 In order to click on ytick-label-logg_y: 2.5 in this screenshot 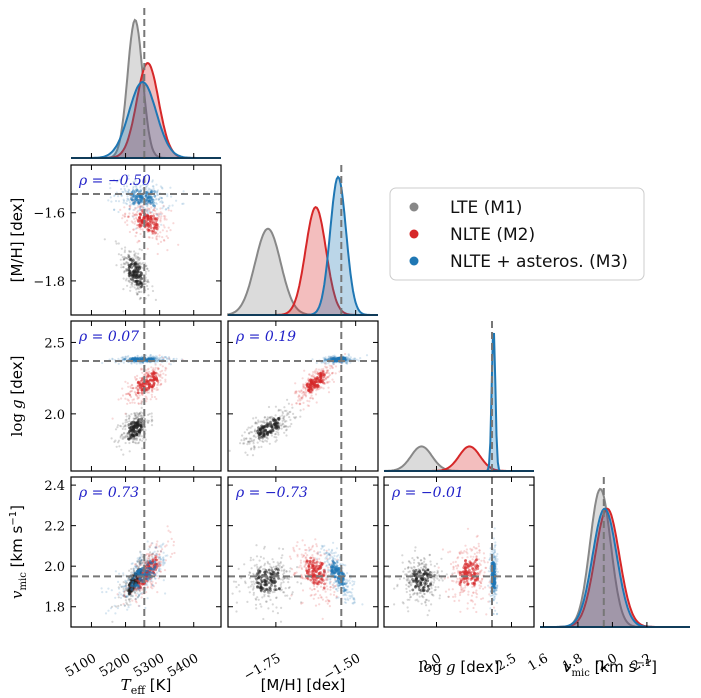, I will do `click(54, 343)`.